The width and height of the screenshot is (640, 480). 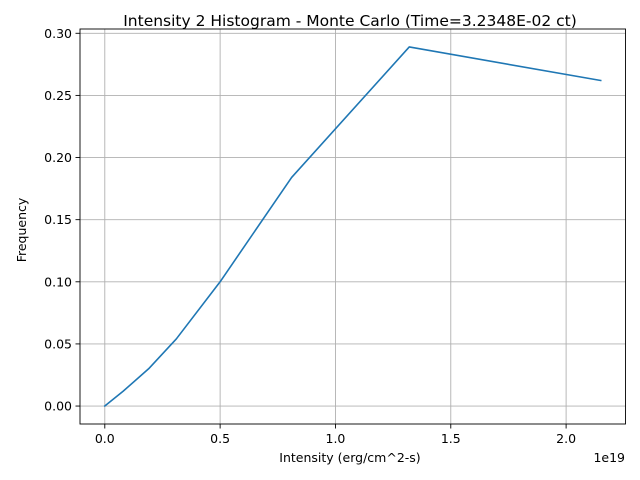 What do you see at coordinates (58, 281) in the screenshot?
I see `y-tick-label: 0.10` at bounding box center [58, 281].